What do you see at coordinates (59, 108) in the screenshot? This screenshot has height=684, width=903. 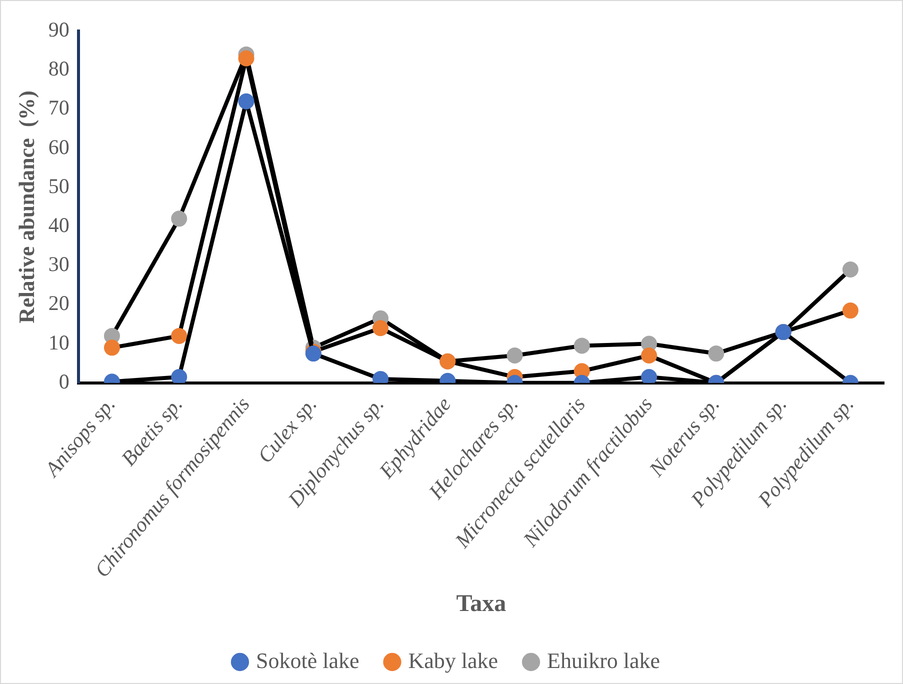 I see `y-tick-label: 70` at bounding box center [59, 108].